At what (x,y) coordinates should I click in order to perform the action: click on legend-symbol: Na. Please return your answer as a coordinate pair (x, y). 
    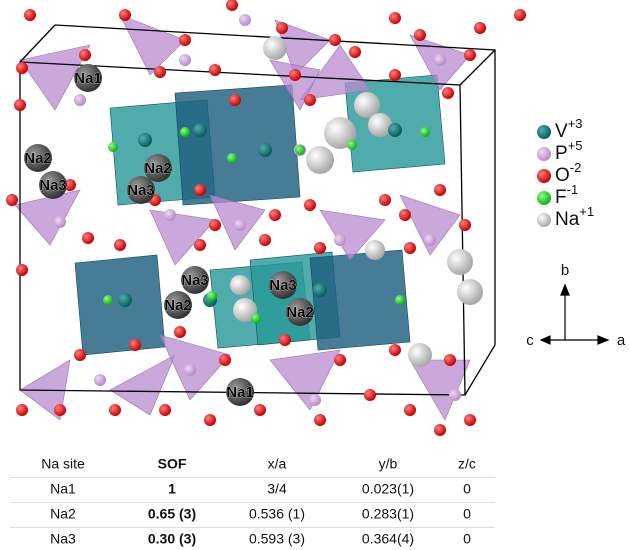
    Looking at the image, I should click on (567, 219).